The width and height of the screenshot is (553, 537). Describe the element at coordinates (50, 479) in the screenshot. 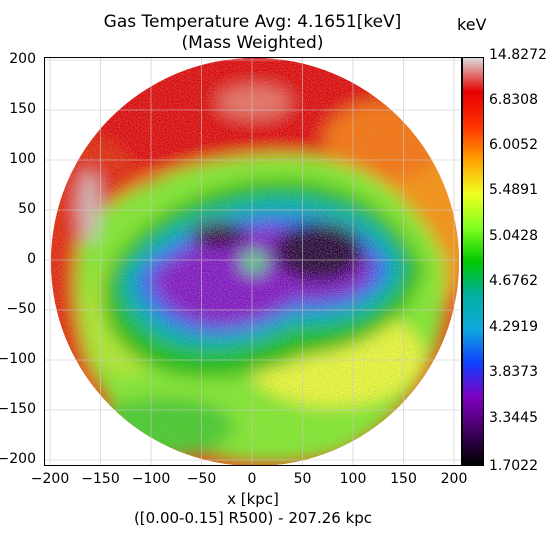

I see `x-tick-label: −200` at that location.